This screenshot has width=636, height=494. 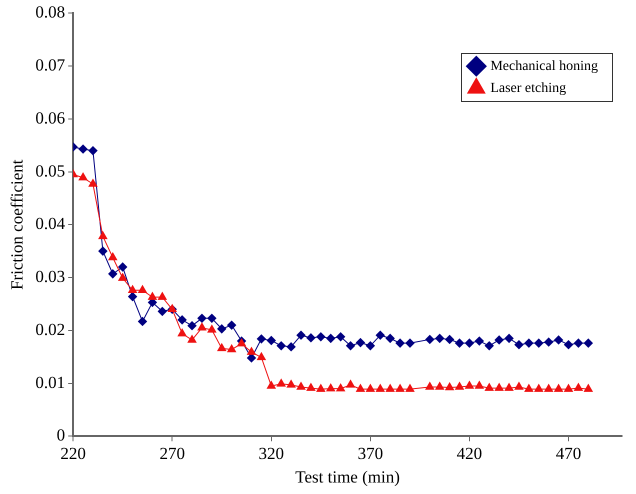 I want to click on x-tick-label: 420, so click(x=469, y=453).